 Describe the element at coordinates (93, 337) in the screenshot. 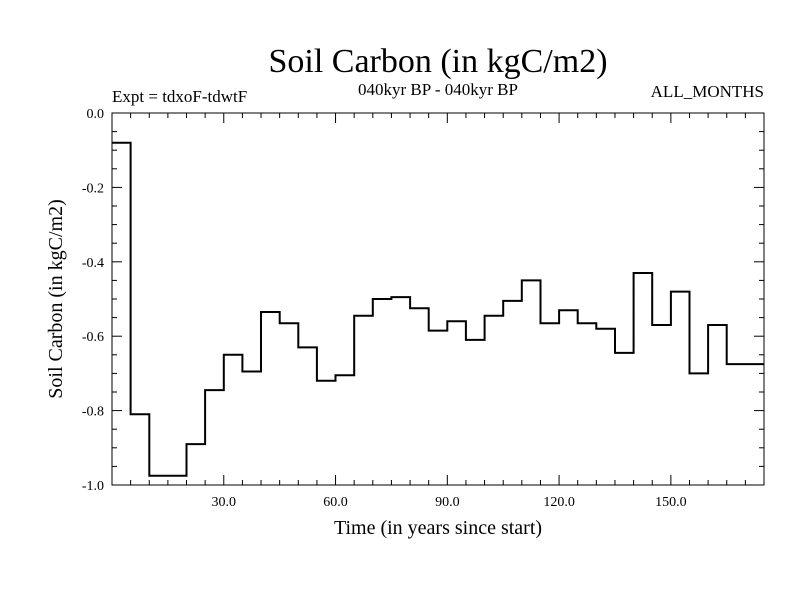

I see `y-tick-label: -0.6` at that location.